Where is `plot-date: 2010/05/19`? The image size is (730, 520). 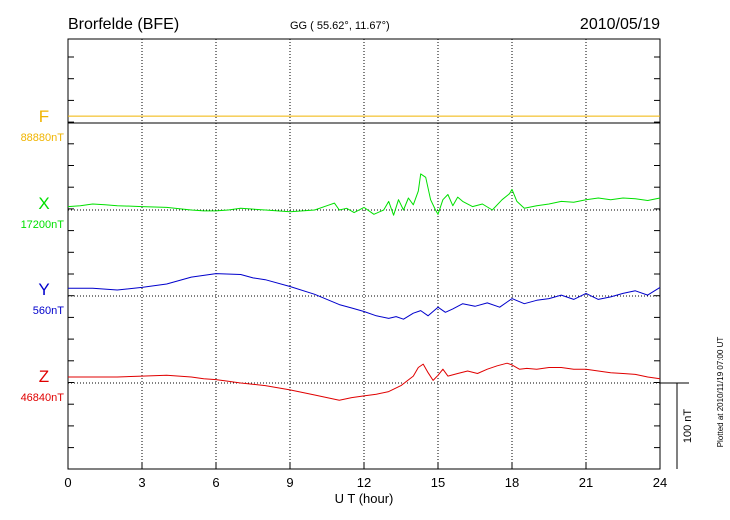 plot-date: 2010/05/19 is located at coordinates (620, 24).